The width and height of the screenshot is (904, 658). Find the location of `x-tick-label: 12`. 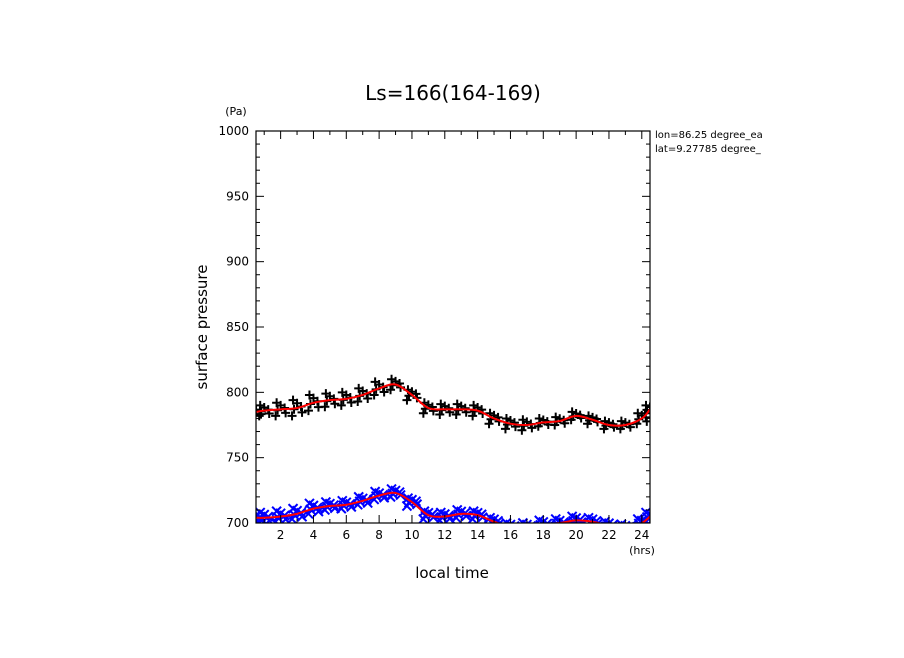

x-tick-label: 12 is located at coordinates (444, 535).